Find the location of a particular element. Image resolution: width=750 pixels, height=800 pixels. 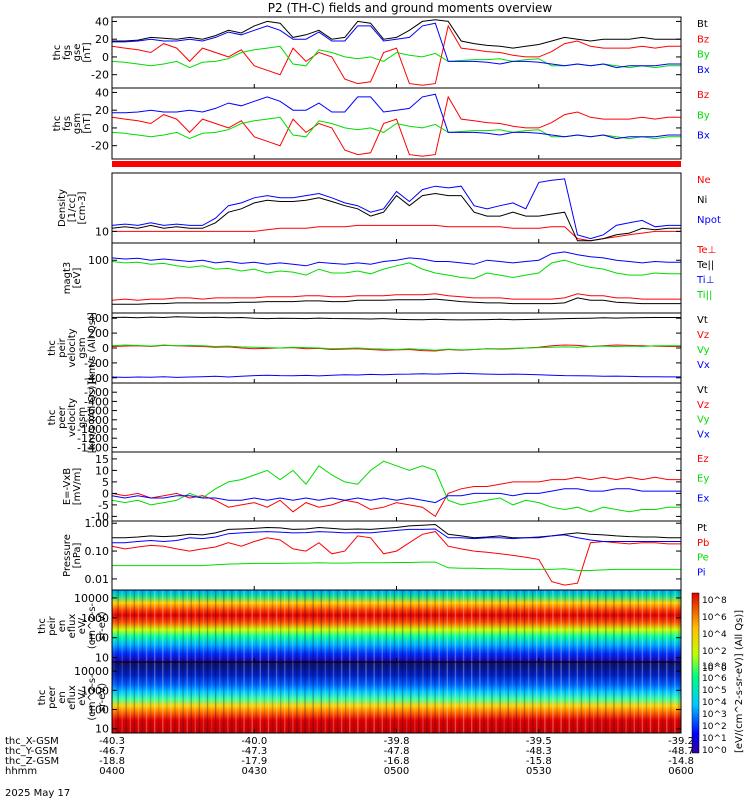

time-axis-value: -46.7 is located at coordinates (112, 751).